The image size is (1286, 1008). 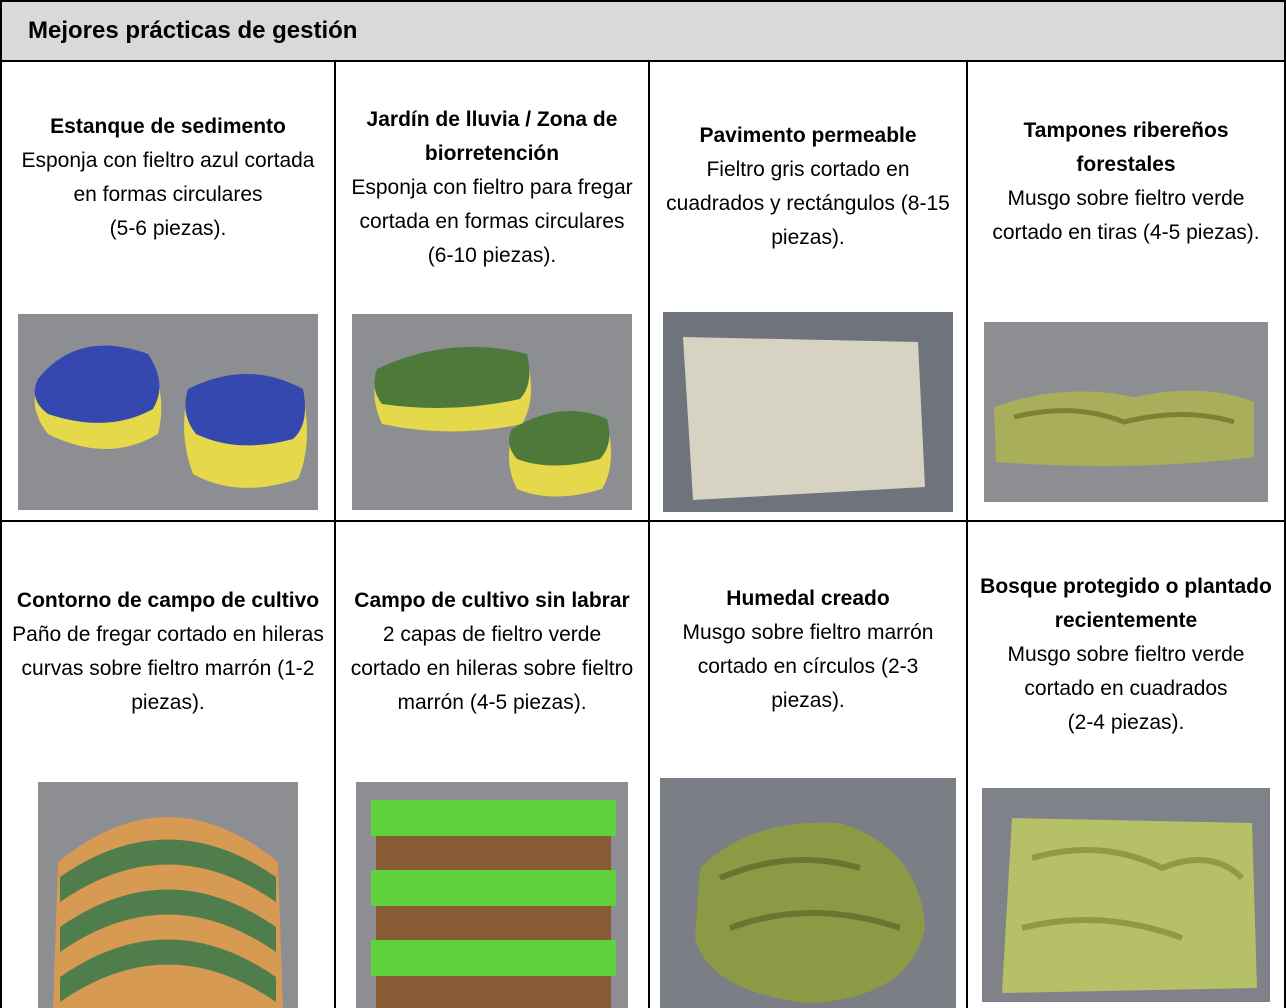 What do you see at coordinates (808, 135) in the screenshot?
I see `cell-title: Pavimento permeable` at bounding box center [808, 135].